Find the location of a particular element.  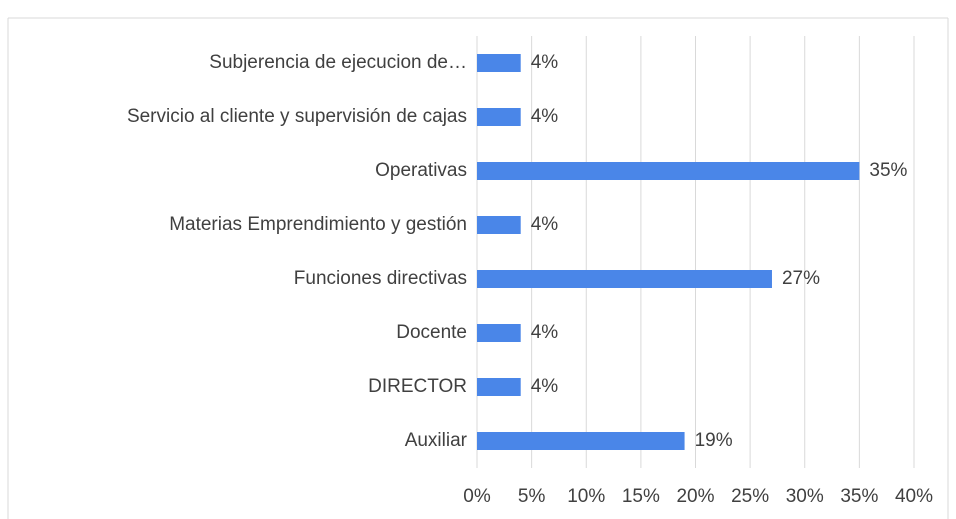

x-tick-label: 40% is located at coordinates (914, 496).